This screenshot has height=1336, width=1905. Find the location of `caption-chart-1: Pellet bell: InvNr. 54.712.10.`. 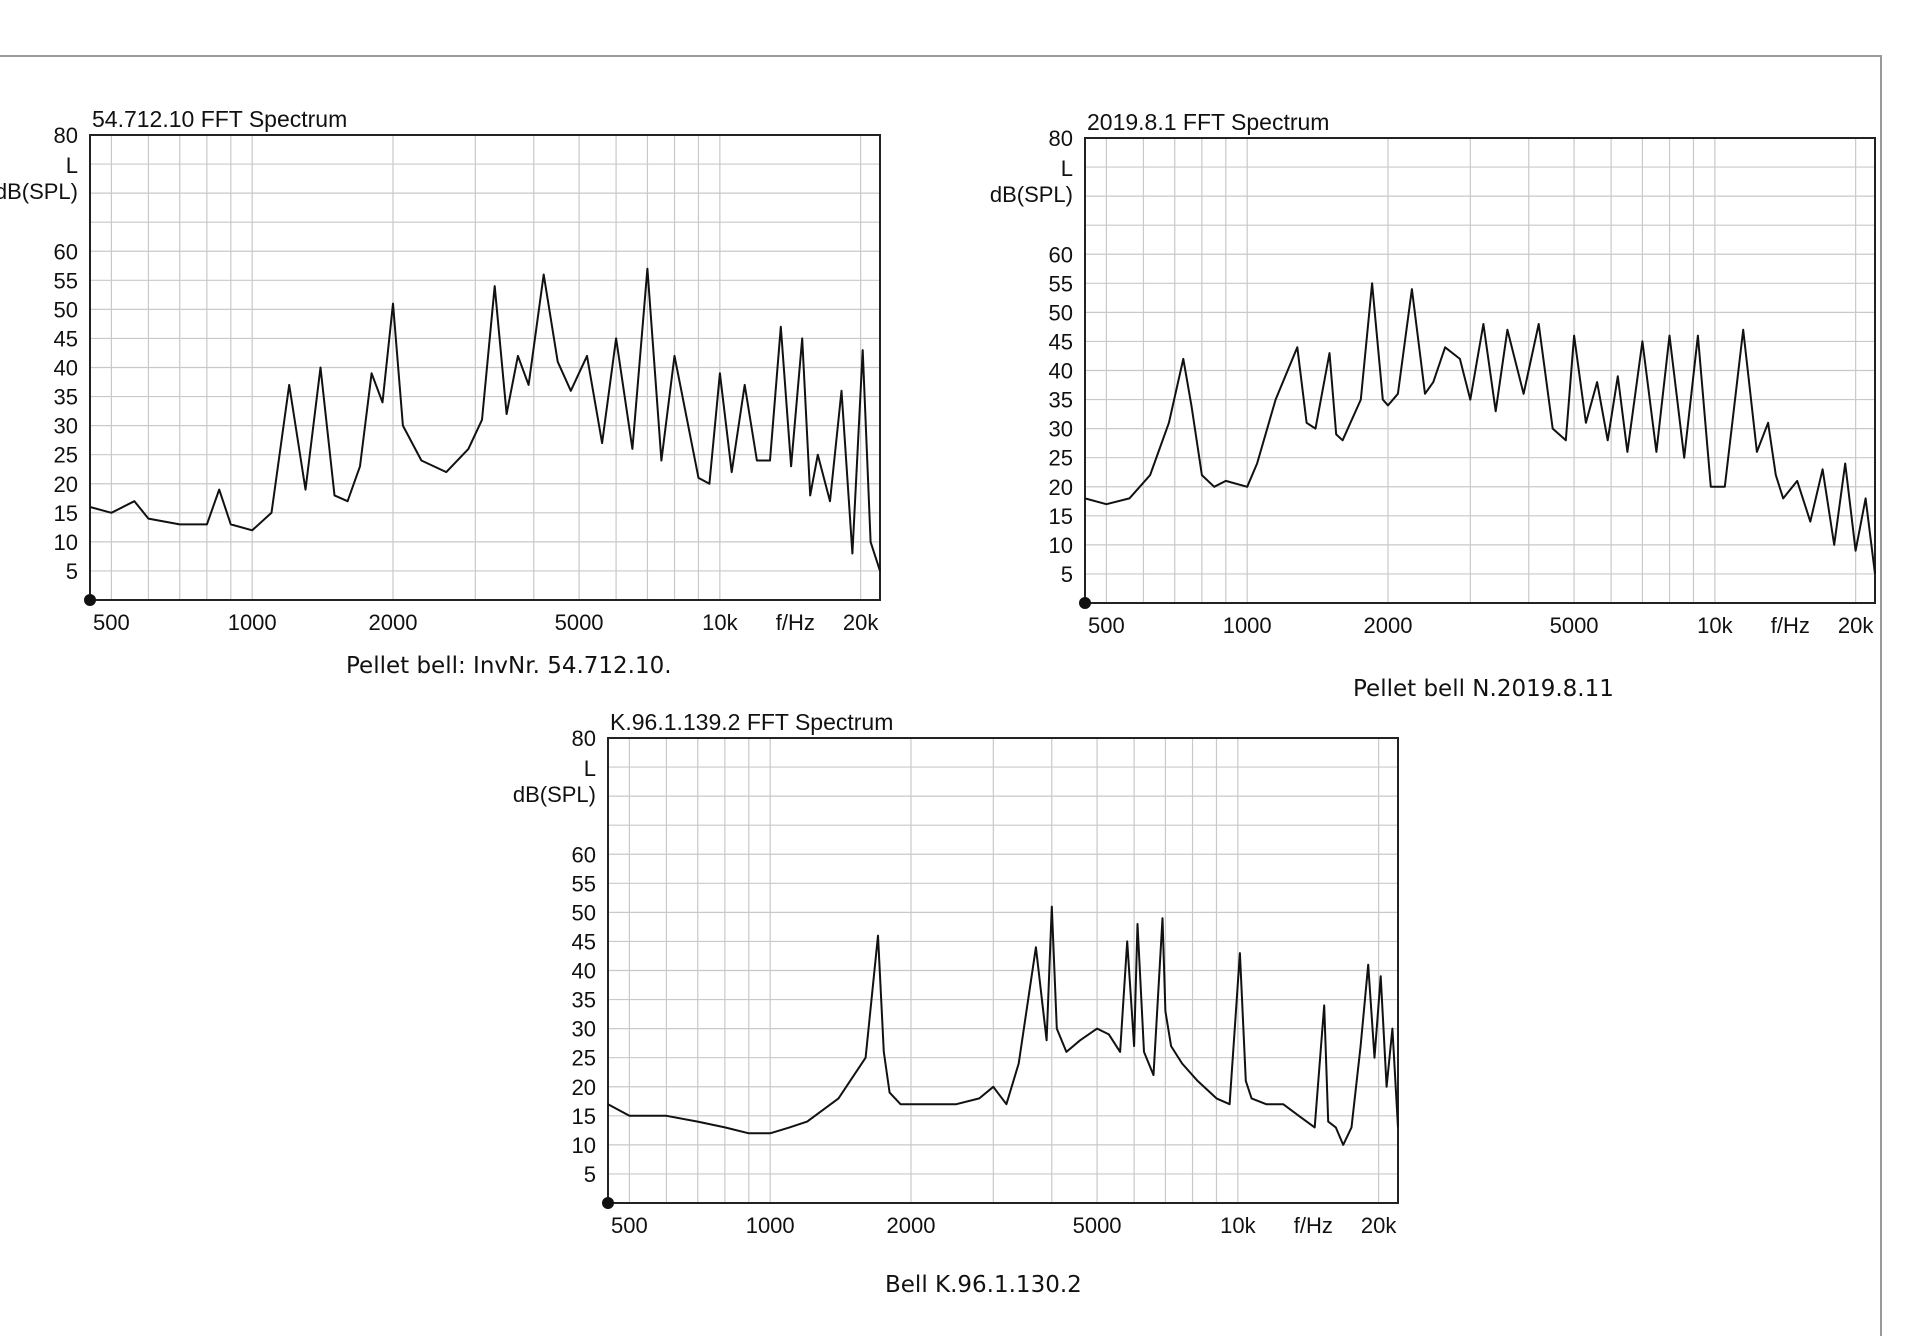

caption-chart-1: Pellet bell: InvNr. 54.712.10. is located at coordinates (509, 666).